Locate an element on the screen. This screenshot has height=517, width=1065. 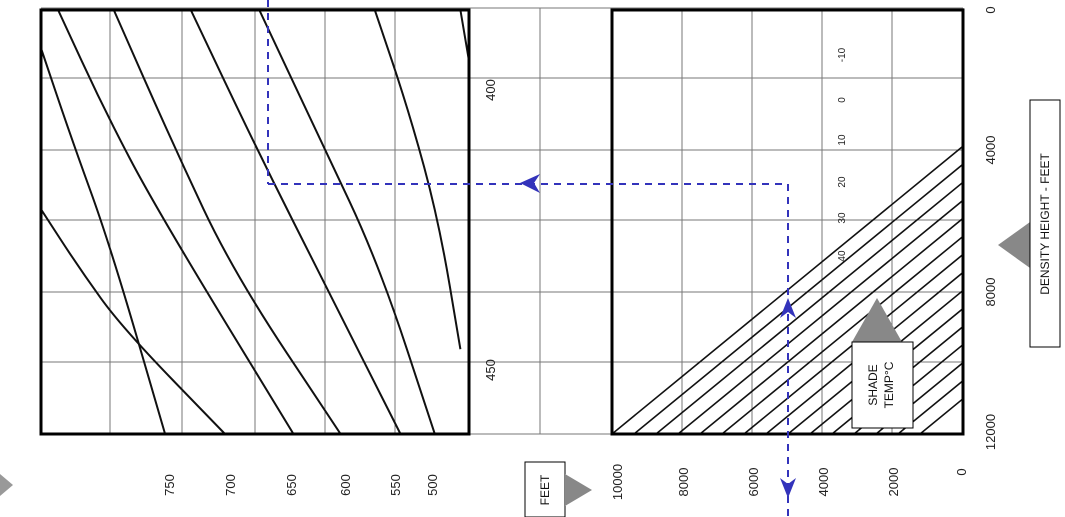
right-axis-tick-label: 0 is located at coordinates (990, 9).